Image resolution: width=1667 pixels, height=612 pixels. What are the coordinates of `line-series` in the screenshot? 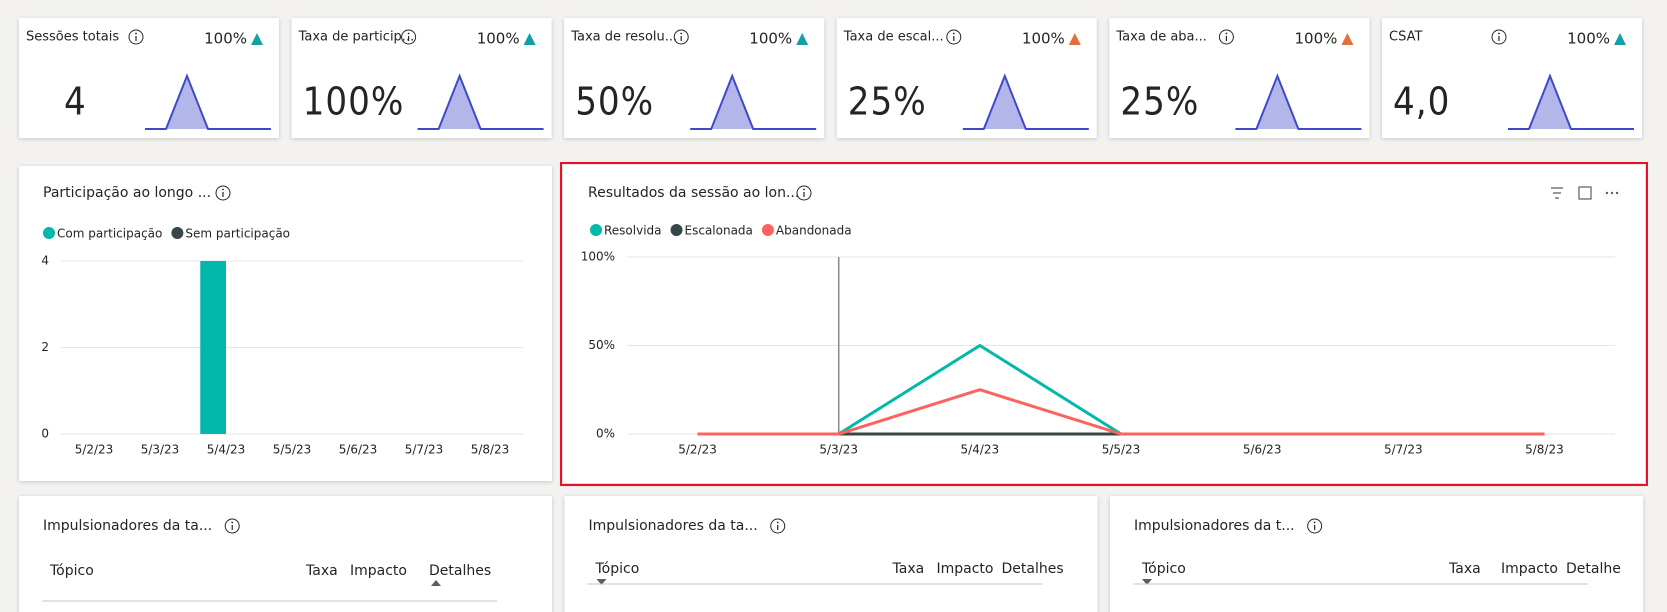 It's located at (1121, 412).